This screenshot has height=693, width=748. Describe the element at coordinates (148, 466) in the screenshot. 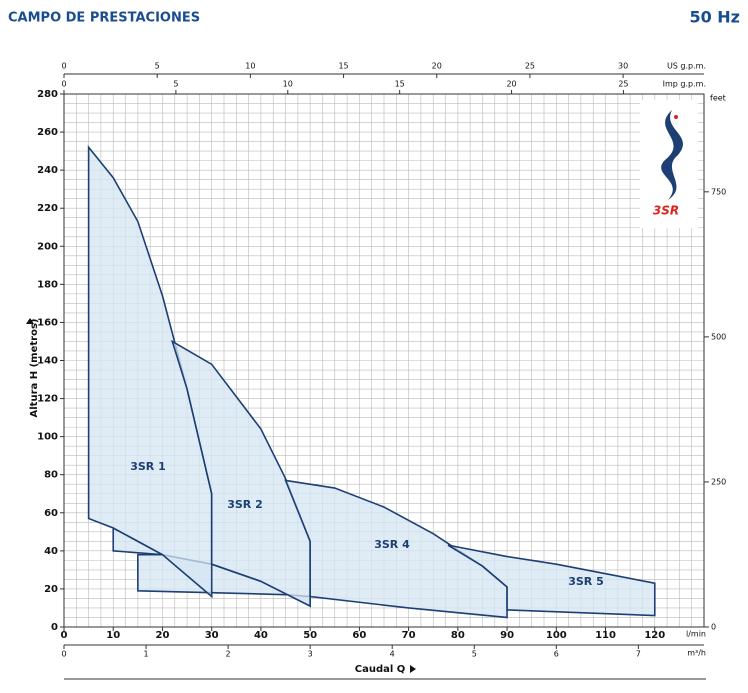

I see `region-label: 3SR 1` at that location.